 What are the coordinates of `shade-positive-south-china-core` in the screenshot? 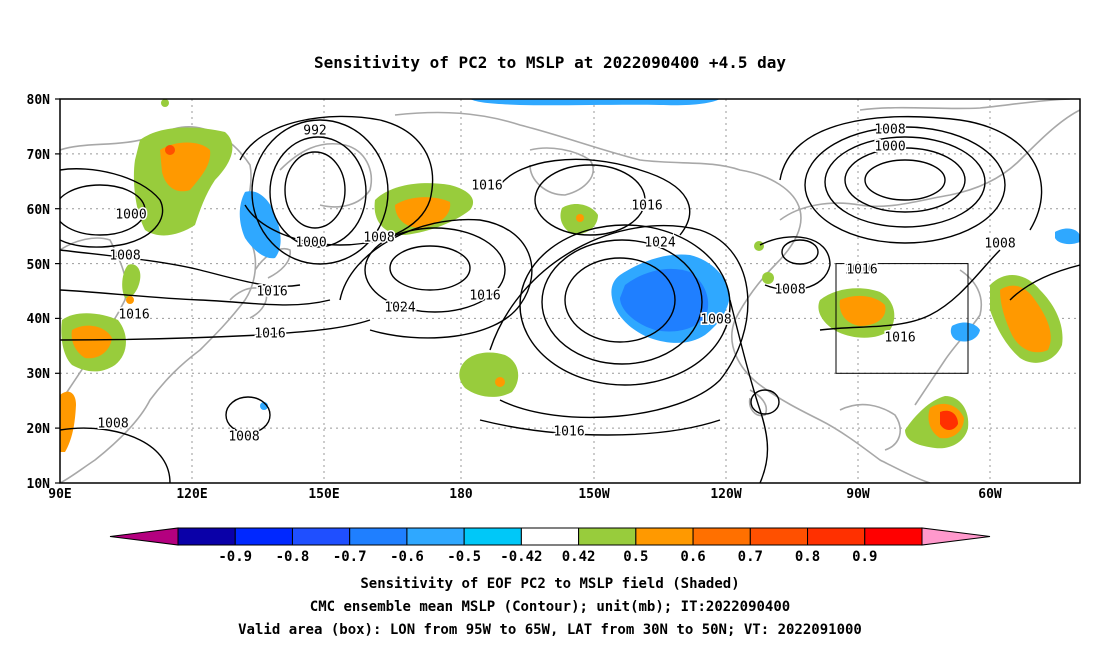 It's located at (91, 342).